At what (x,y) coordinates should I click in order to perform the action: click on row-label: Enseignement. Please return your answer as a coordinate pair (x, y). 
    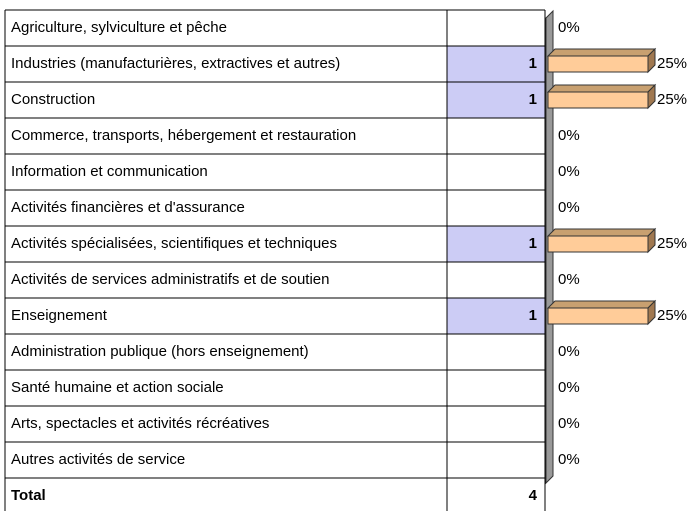
    Looking at the image, I should click on (59, 315).